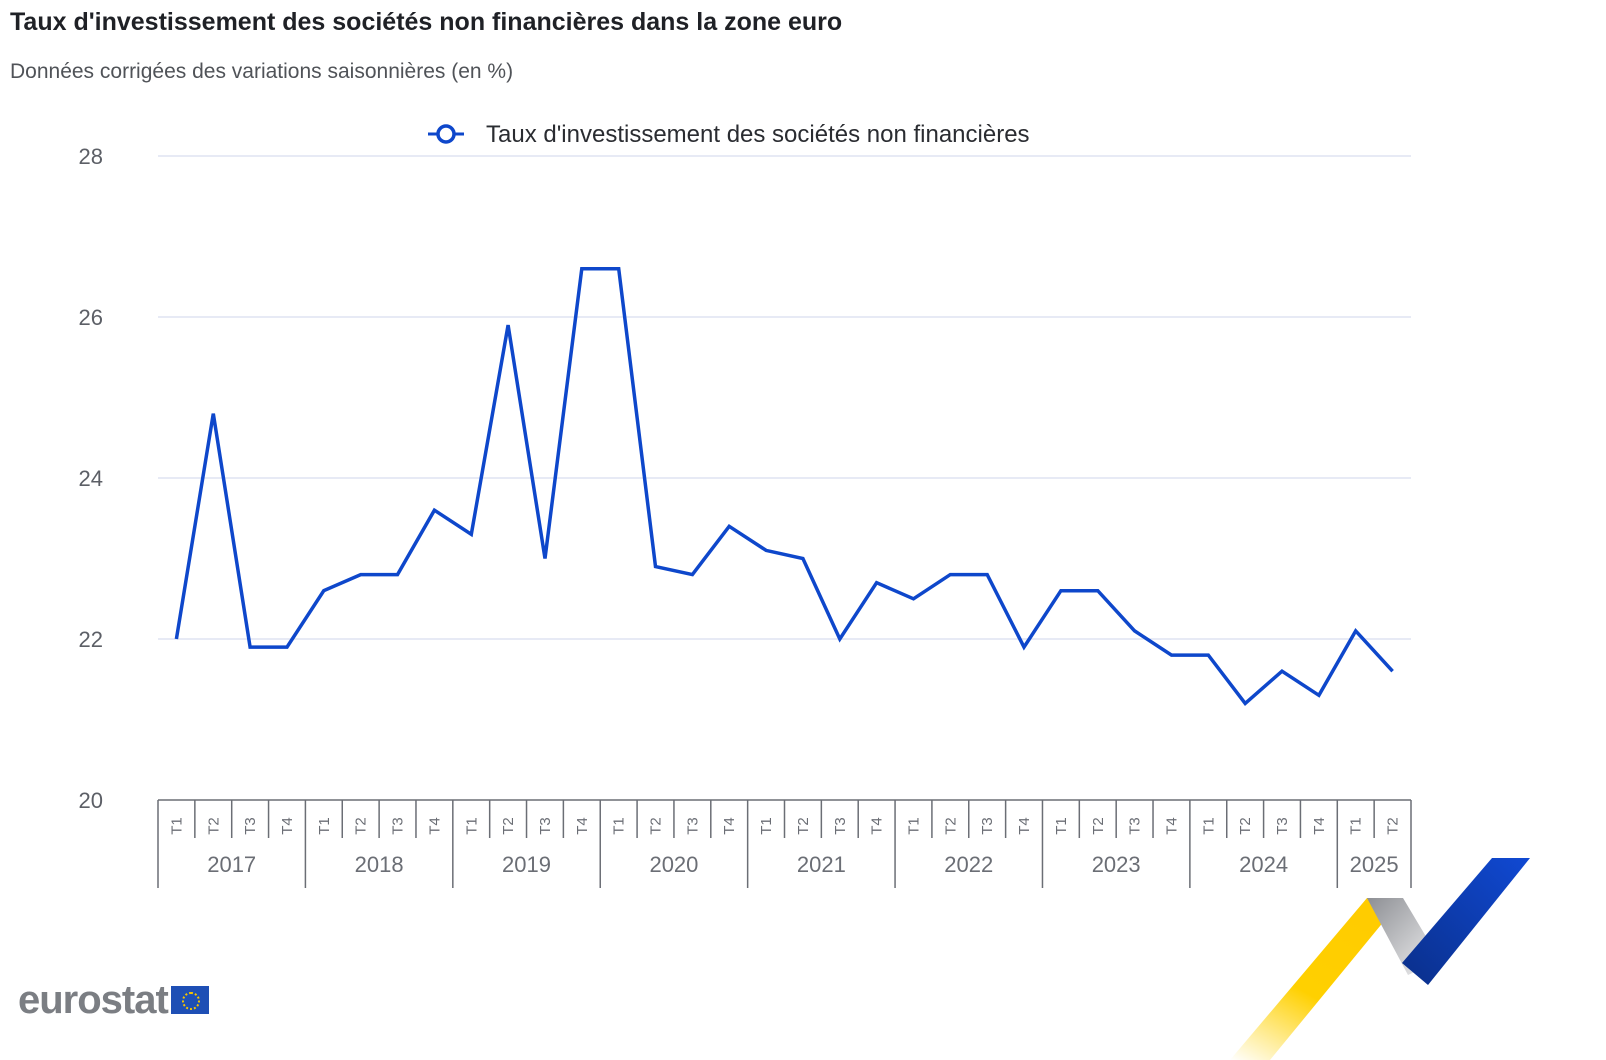 This screenshot has width=1606, height=1060. I want to click on legend-marker-icon, so click(446, 134).